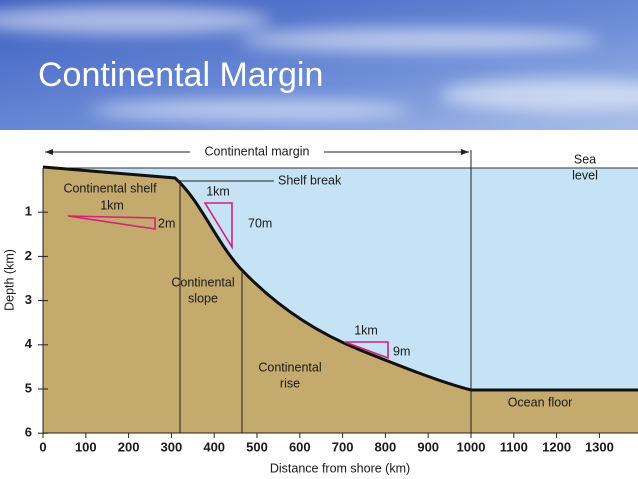 Image resolution: width=638 pixels, height=479 pixels. I want to click on shelf-label: Continental shelf, so click(110, 188).